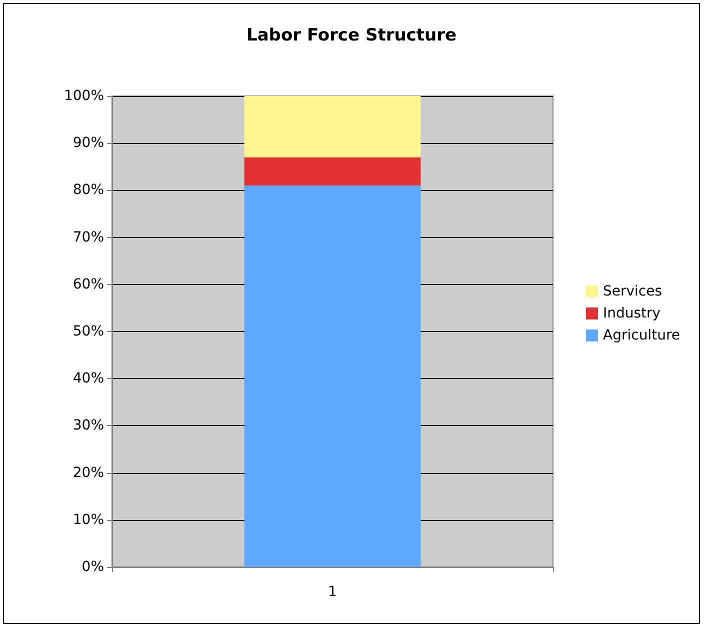 Image resolution: width=705 pixels, height=629 pixels. I want to click on y-tick-label: 90%, so click(88, 143).